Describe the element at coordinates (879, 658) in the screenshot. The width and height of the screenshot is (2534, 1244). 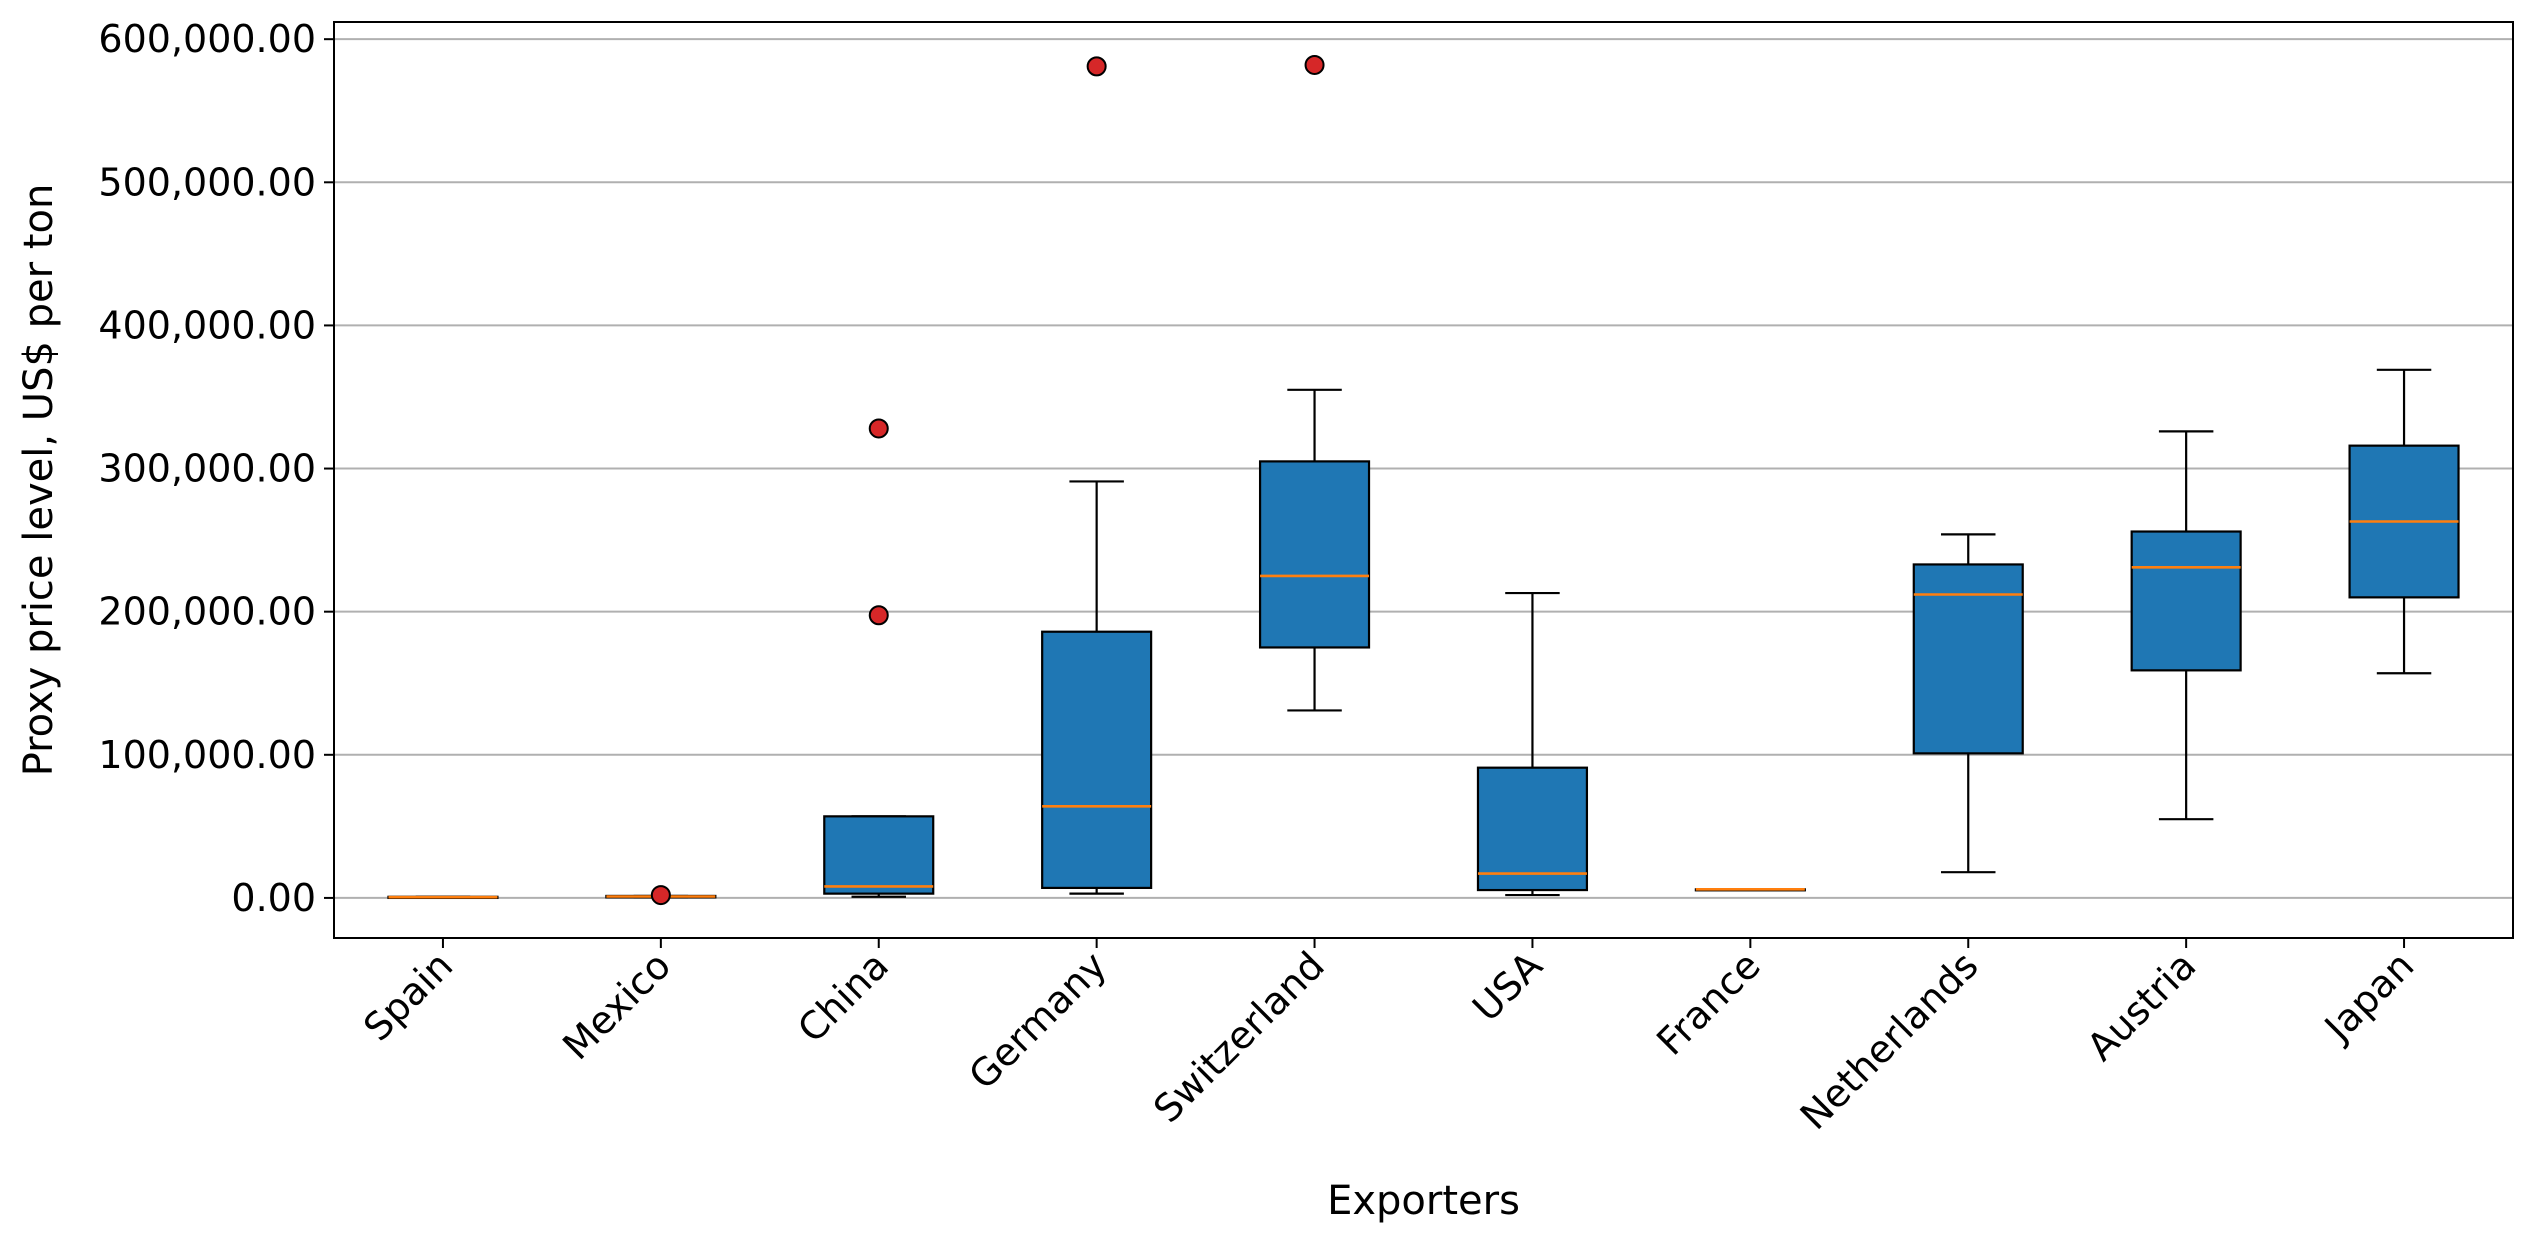
I see `box-group-china` at that location.